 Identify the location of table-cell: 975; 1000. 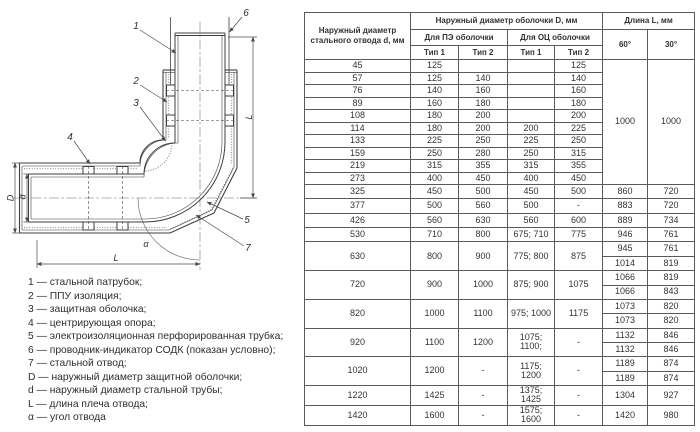
(531, 313).